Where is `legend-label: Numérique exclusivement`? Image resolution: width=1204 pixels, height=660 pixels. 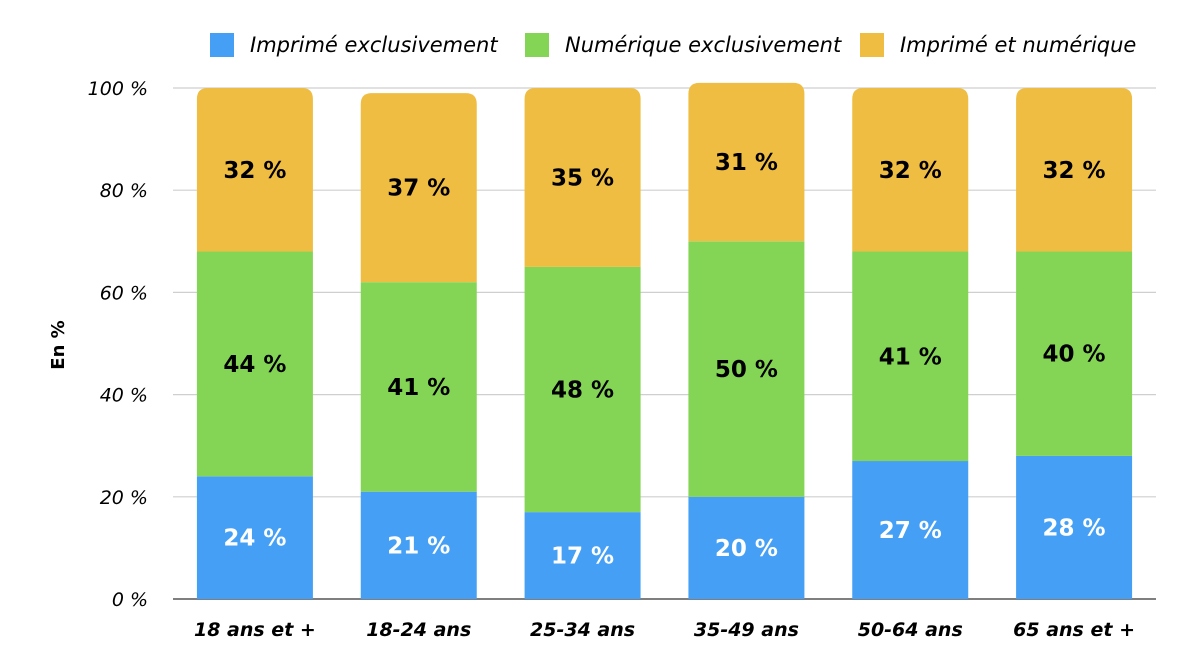 legend-label: Numérique exclusivement is located at coordinates (703, 45).